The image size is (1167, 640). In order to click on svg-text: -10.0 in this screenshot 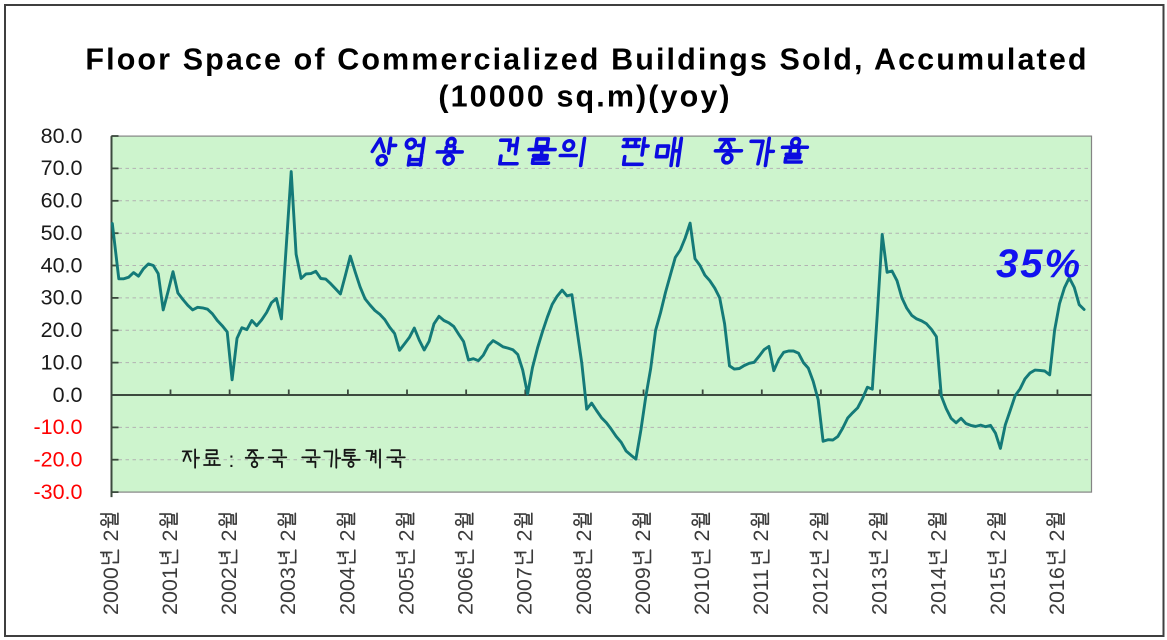, I will do `click(57, 427)`.